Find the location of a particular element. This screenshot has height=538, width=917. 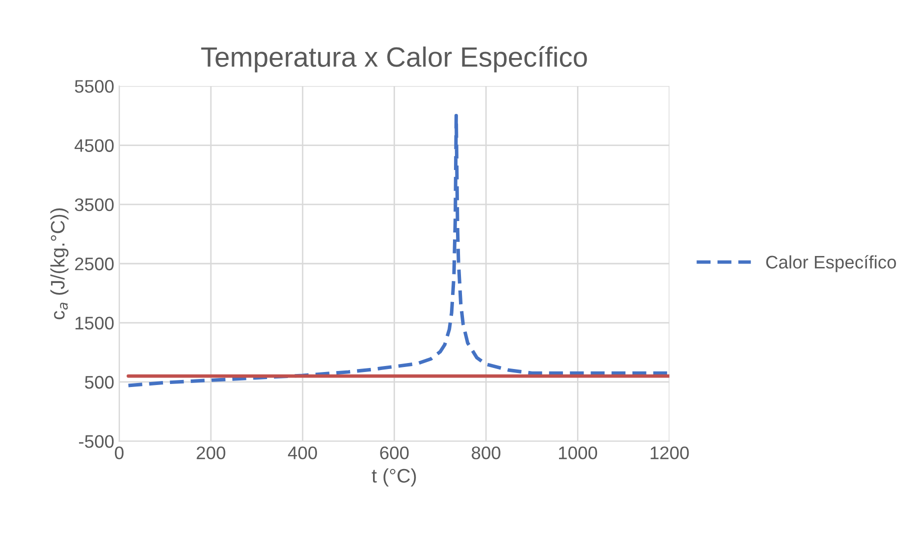

x-tick-label: 0 is located at coordinates (119, 453).